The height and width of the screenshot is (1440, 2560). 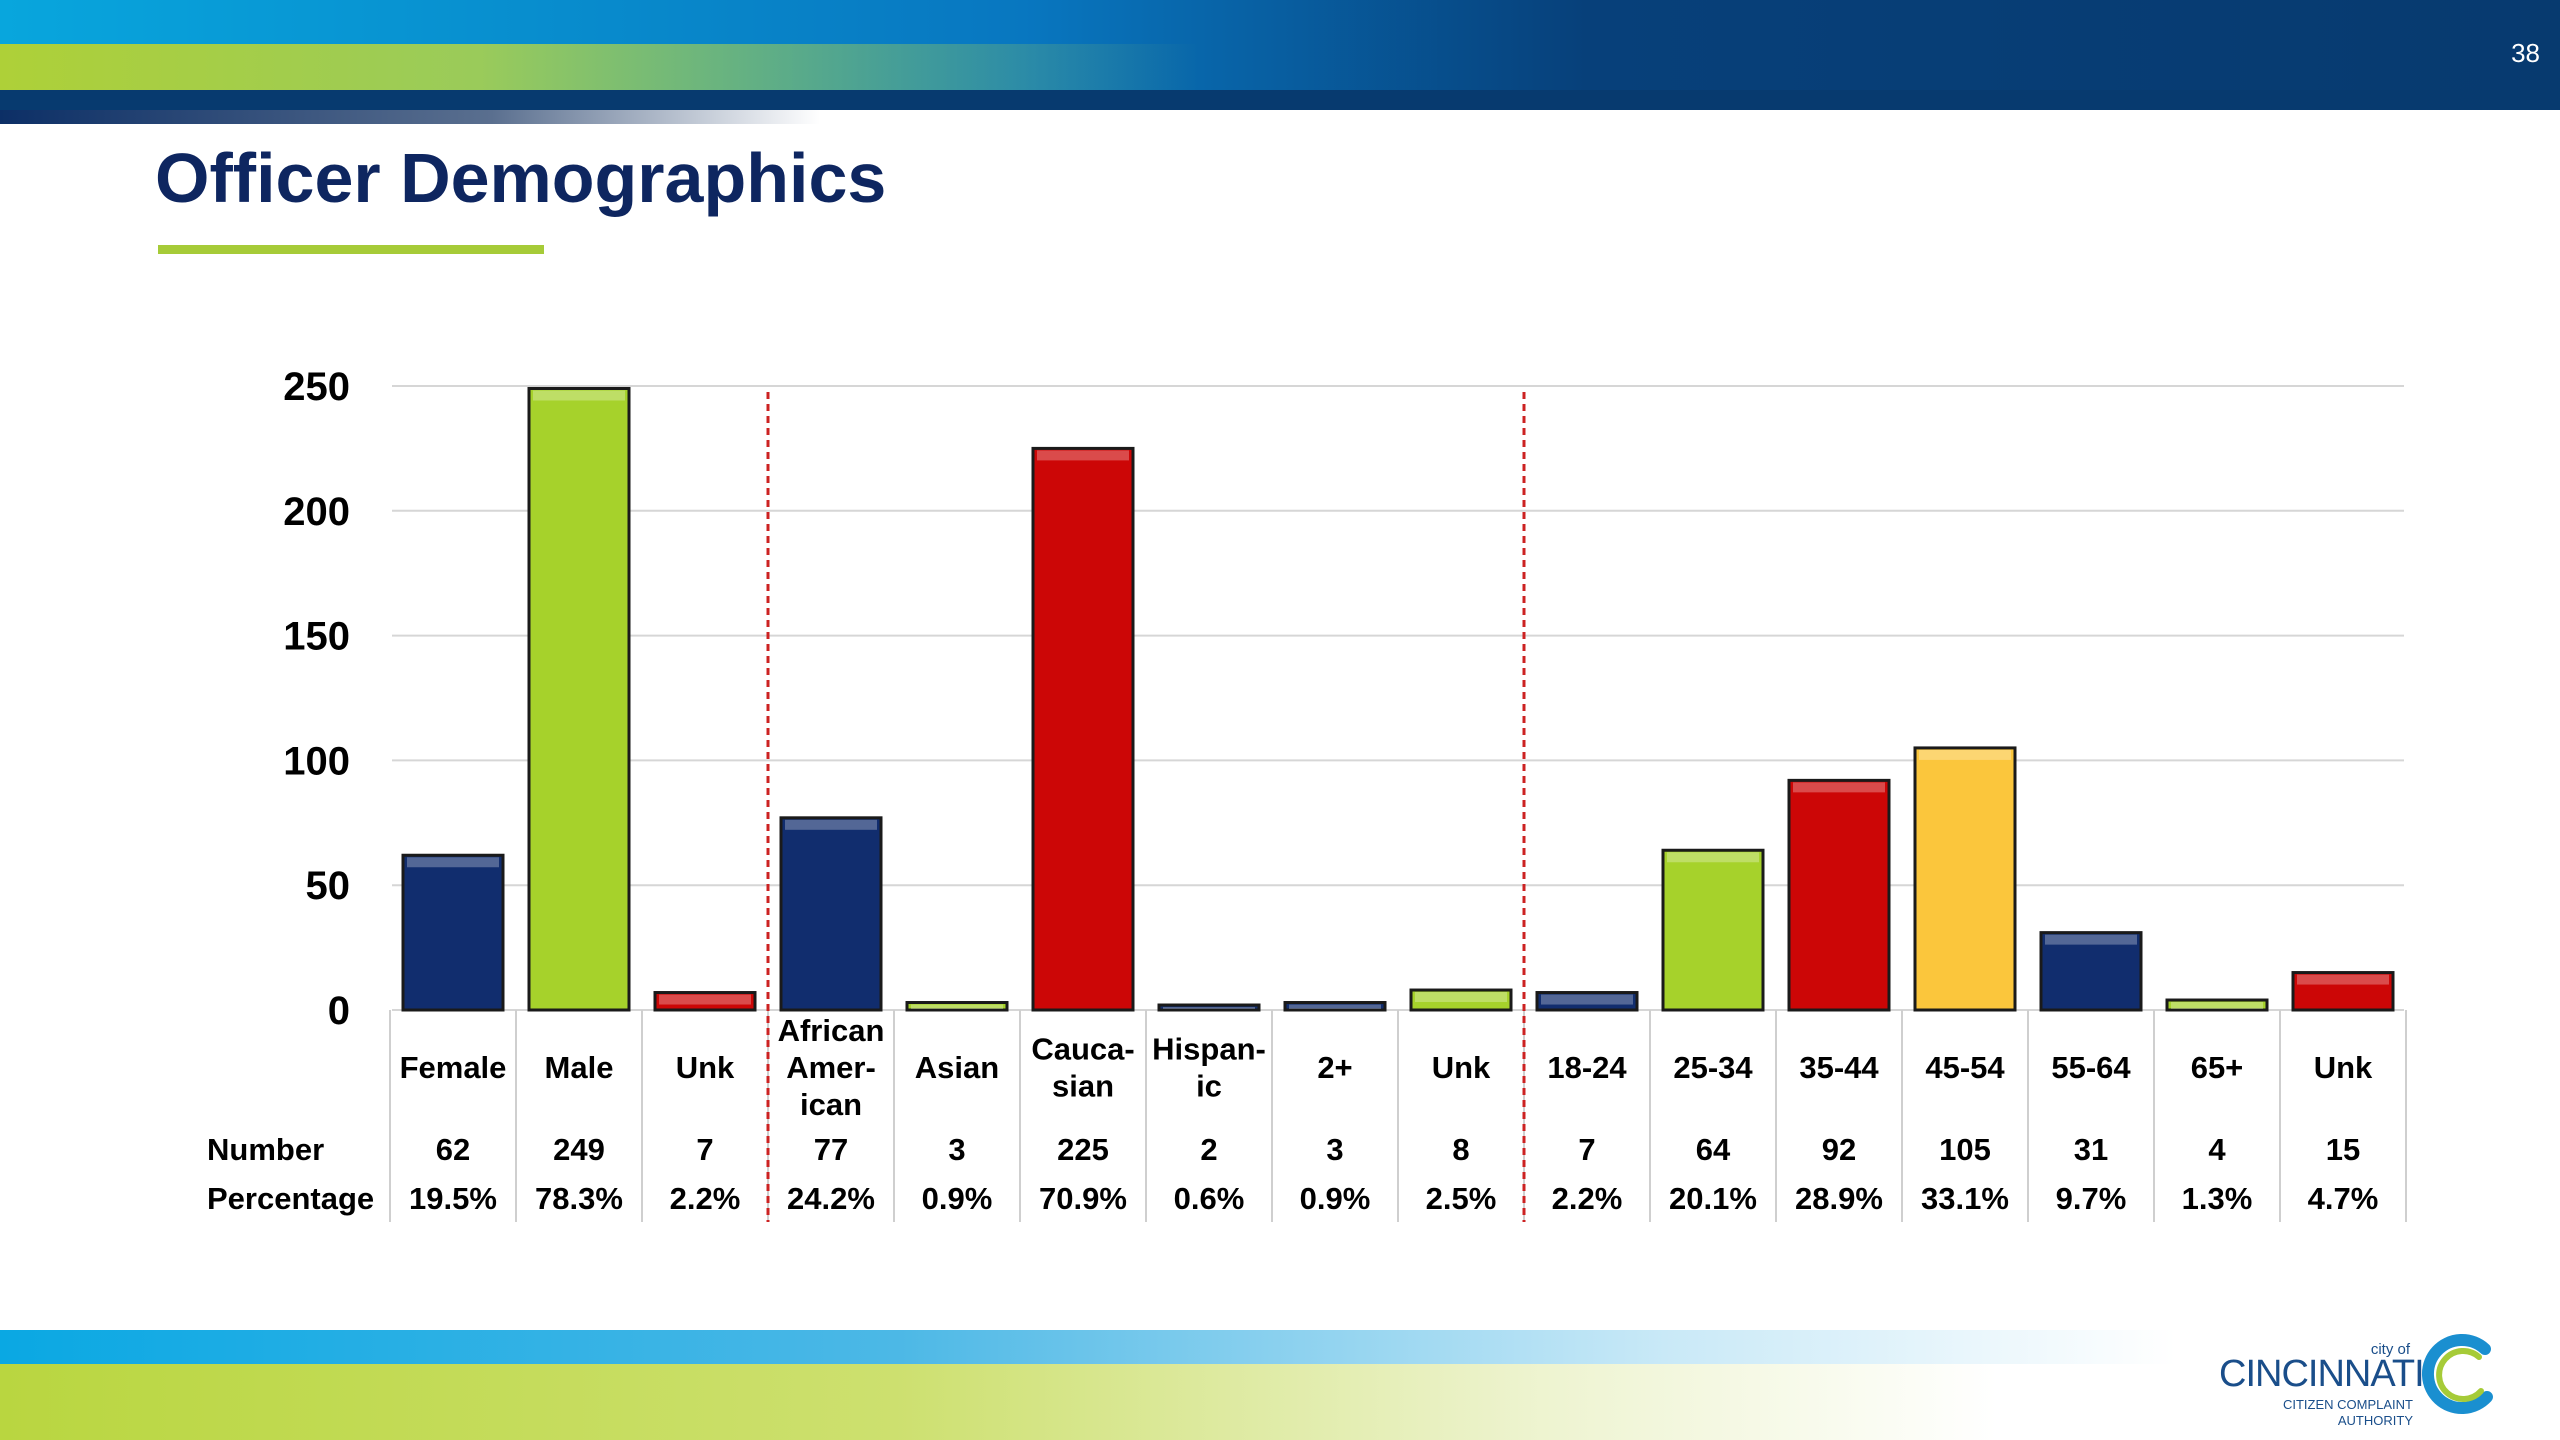 I want to click on category-label: Asian, so click(x=957, y=1067).